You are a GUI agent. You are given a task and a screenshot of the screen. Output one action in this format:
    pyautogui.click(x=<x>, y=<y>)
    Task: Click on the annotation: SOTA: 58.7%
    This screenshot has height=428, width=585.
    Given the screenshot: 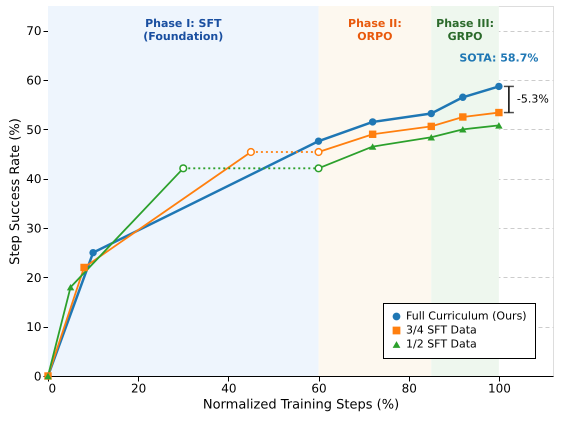 What is the action you would take?
    pyautogui.click(x=498, y=57)
    